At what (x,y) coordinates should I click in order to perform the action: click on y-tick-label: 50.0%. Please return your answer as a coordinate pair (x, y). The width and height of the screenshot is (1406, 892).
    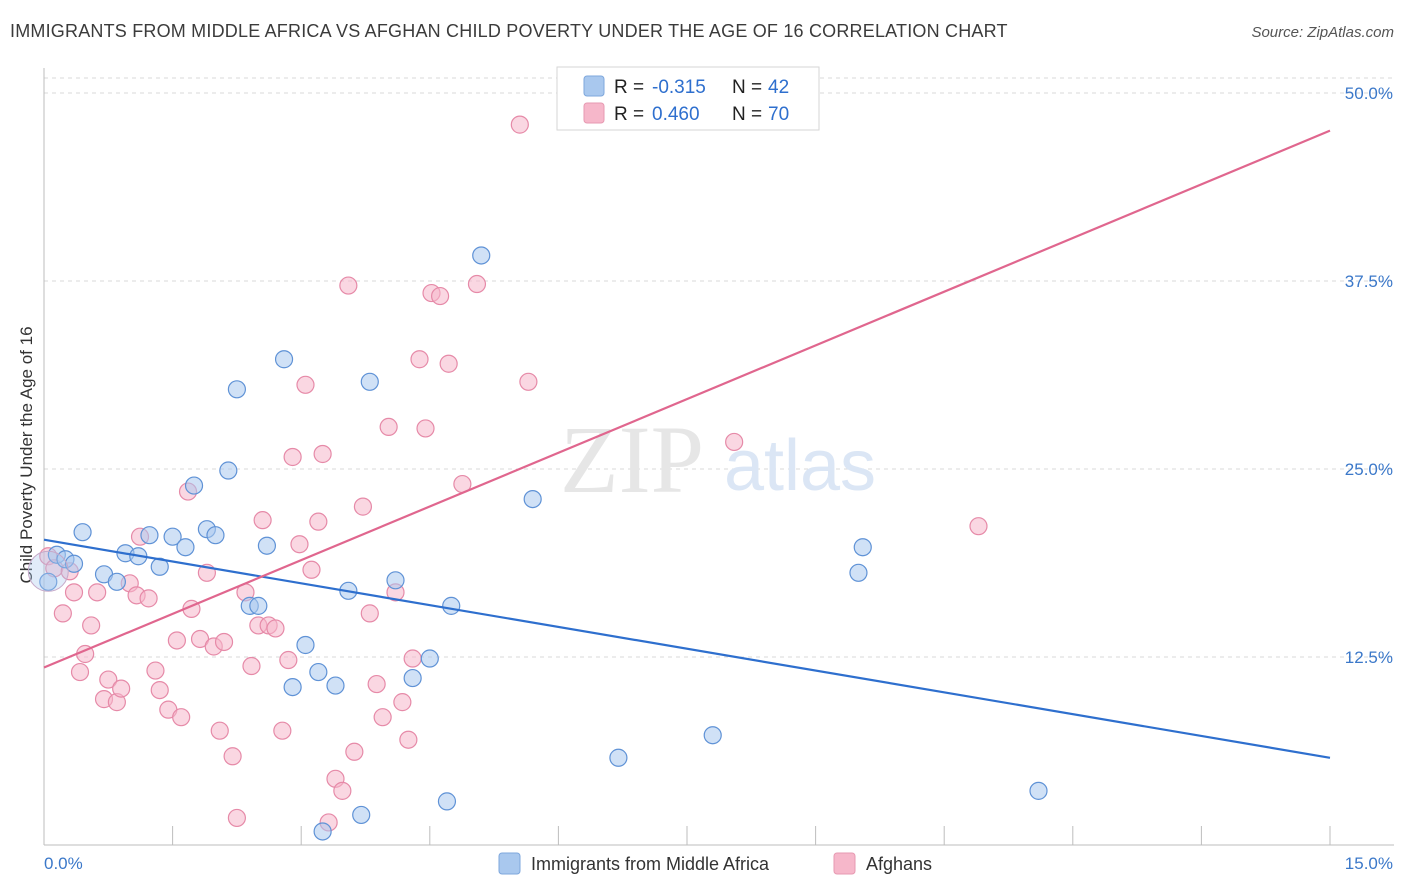
    Looking at the image, I should click on (1369, 93).